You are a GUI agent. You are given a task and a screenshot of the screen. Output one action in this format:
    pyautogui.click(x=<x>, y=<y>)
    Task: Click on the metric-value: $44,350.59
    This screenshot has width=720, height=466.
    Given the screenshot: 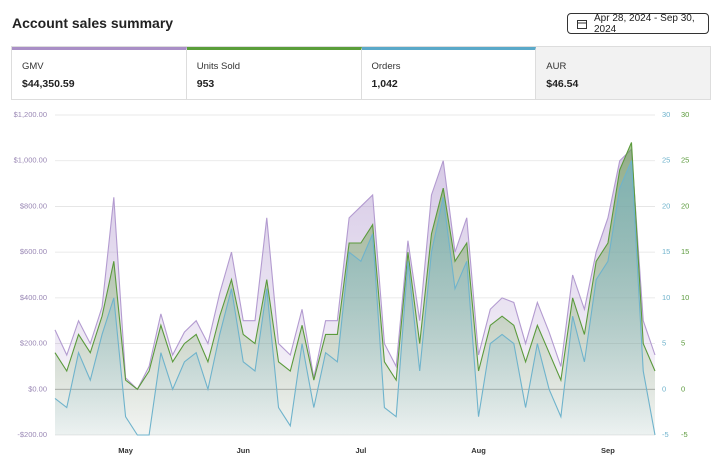 What is the action you would take?
    pyautogui.click(x=48, y=84)
    